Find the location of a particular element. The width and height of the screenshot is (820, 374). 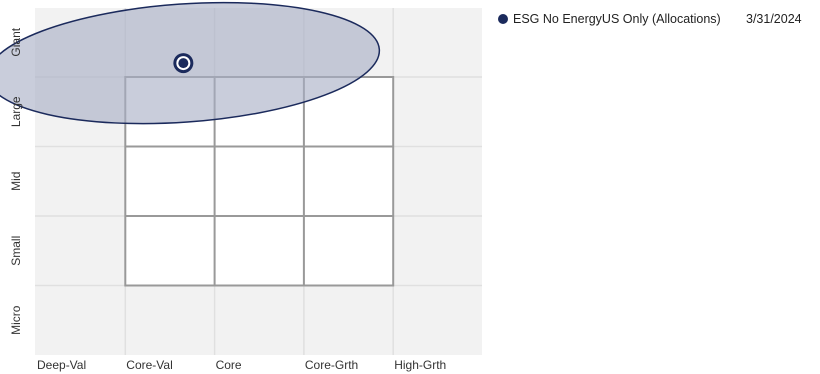

y-tick-label: Giant is located at coordinates (16, 41).